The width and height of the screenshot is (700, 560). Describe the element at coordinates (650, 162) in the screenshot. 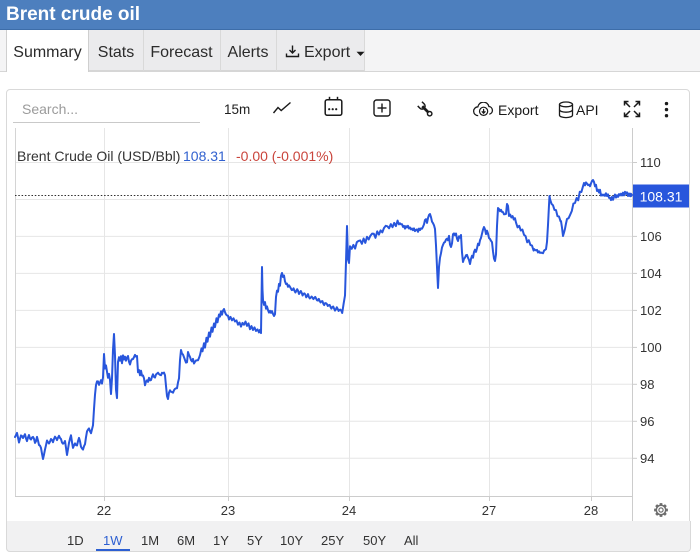

I see `svg-text: 110` at that location.